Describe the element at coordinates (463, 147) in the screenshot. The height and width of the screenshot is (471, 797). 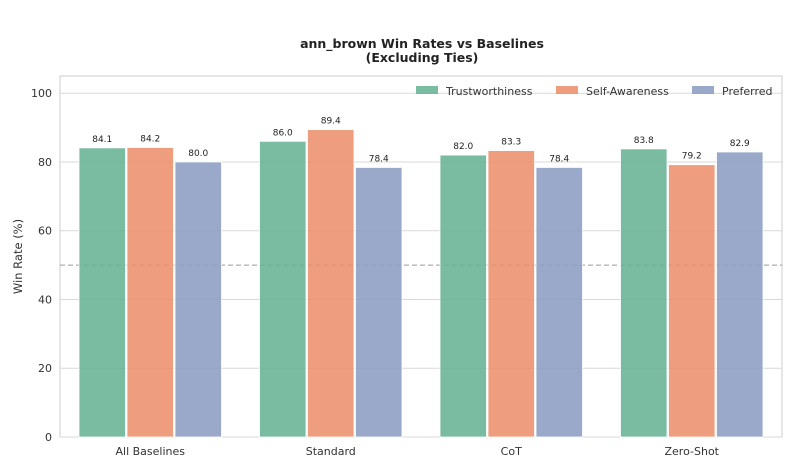
I see `bar-value-label: 82.0` at that location.